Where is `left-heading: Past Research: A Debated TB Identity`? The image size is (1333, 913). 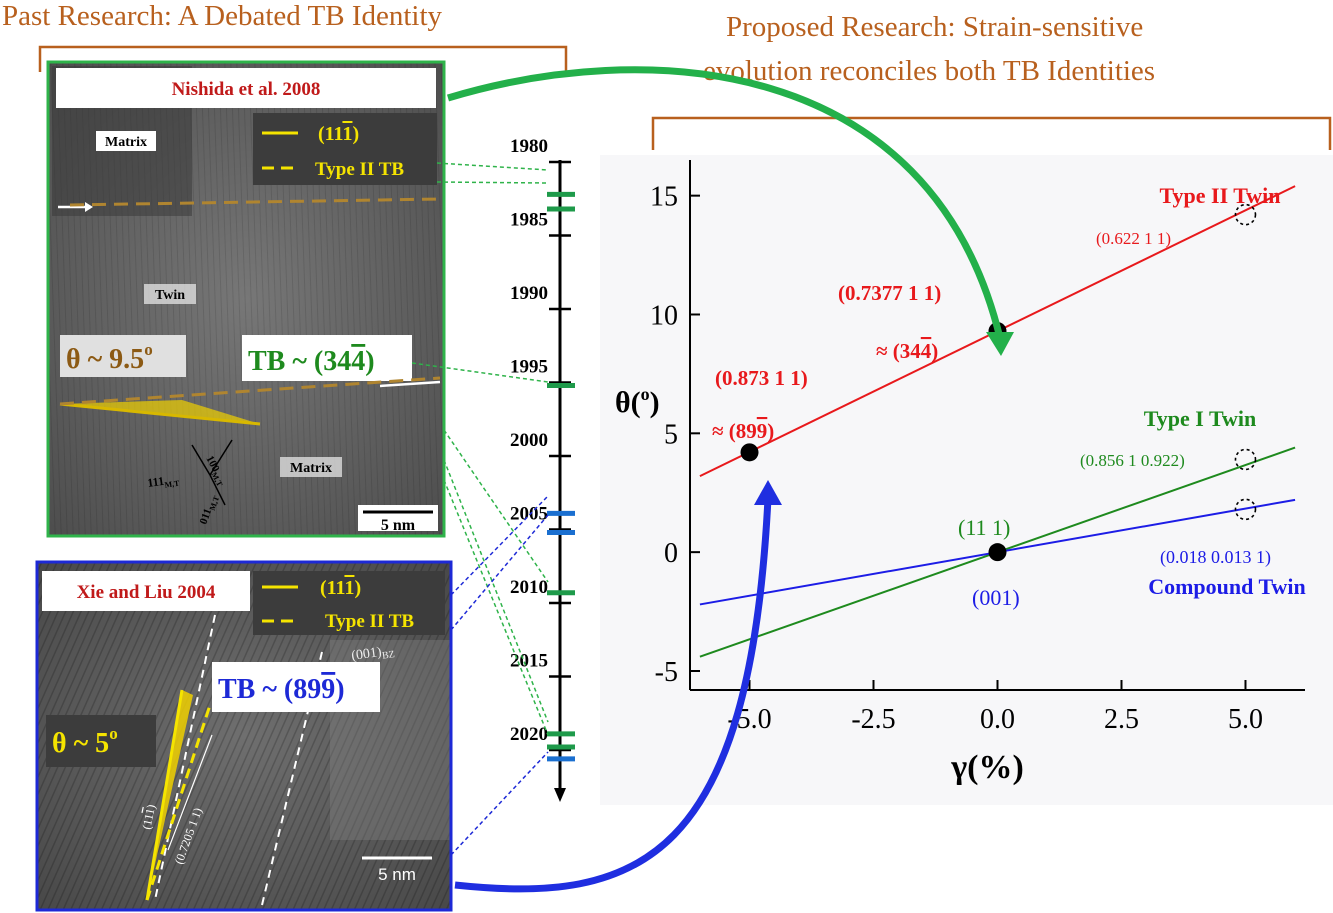 left-heading: Past Research: A Debated TB Identity is located at coordinates (222, 16).